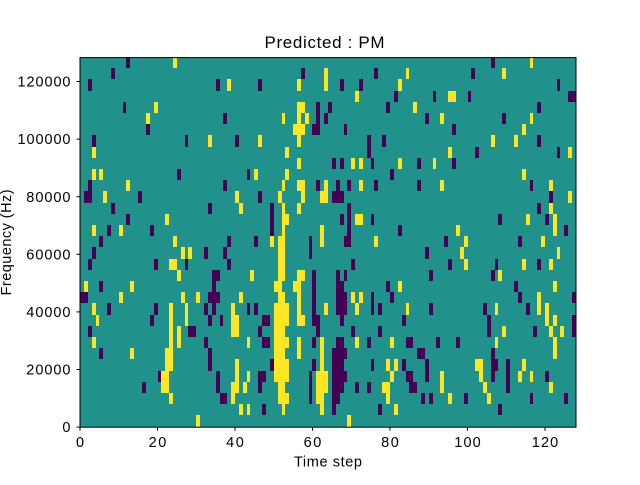 Image resolution: width=640 pixels, height=485 pixels. Describe the element at coordinates (467, 443) in the screenshot. I see `svg-text: 100` at that location.